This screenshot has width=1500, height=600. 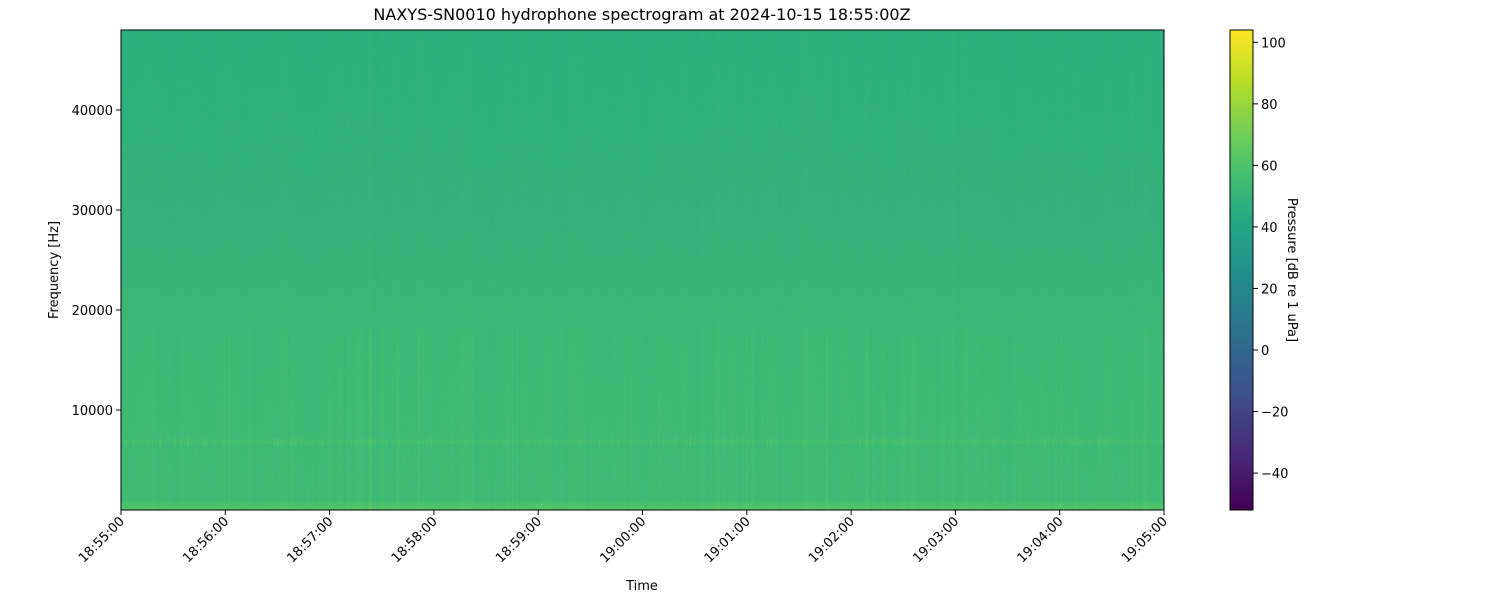 I want to click on colorbar-tick-label: 40, so click(x=1269, y=228).